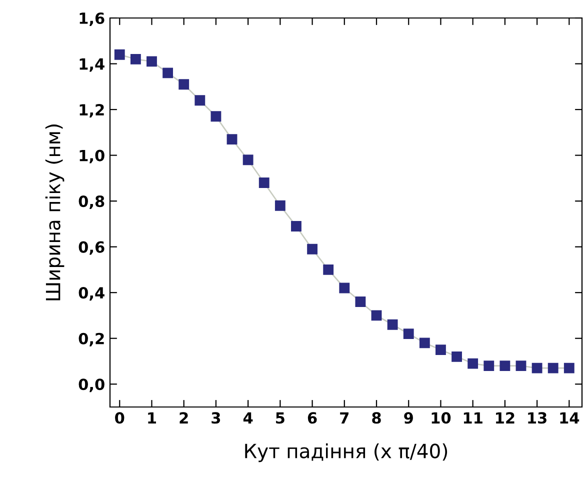 The image size is (587, 490). Describe the element at coordinates (92, 65) in the screenshot. I see `y-tick-label: 1,4` at that location.